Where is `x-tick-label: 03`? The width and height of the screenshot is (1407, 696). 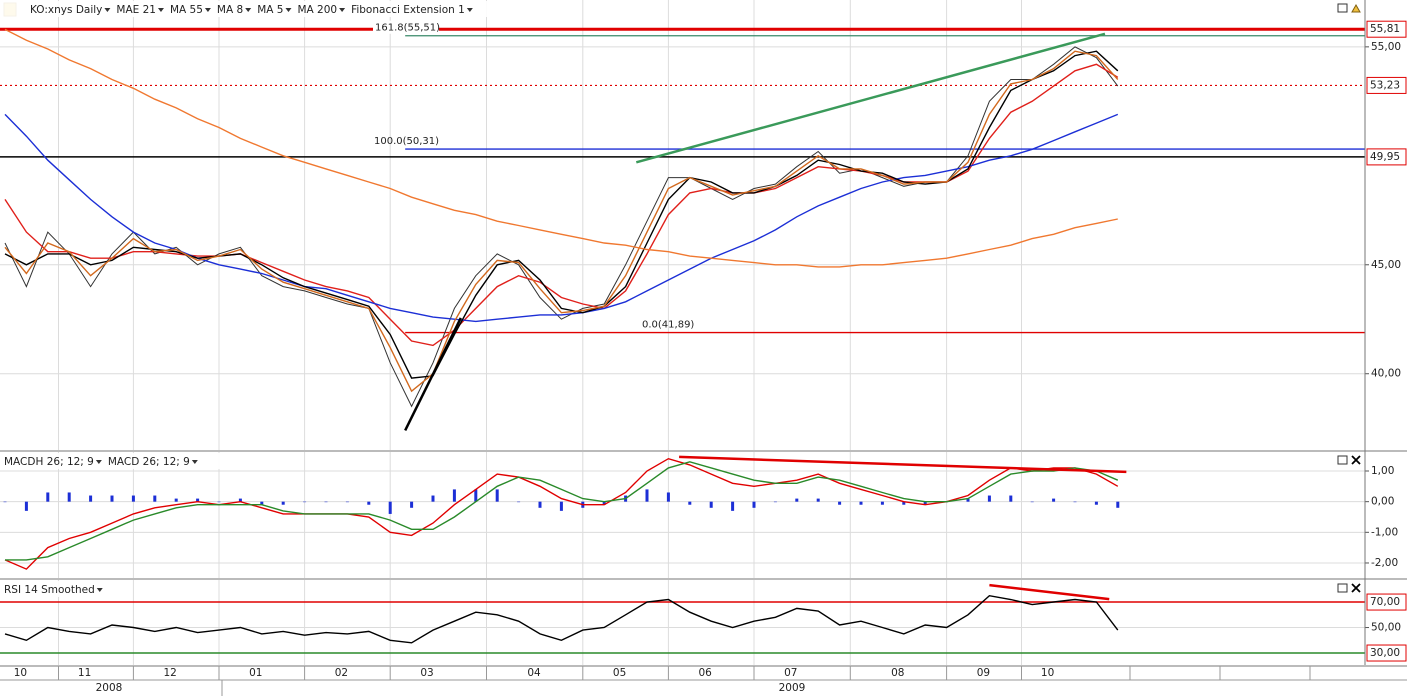 x-tick-label: 03 is located at coordinates (426, 673).